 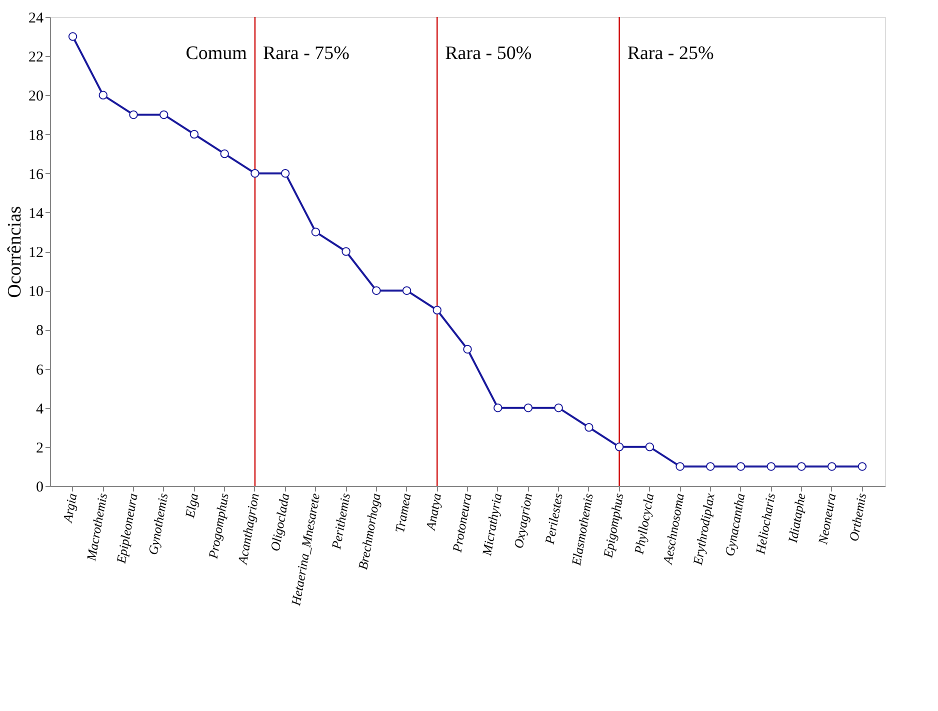 I want to click on annotation: Rara - 25%, so click(x=670, y=53).